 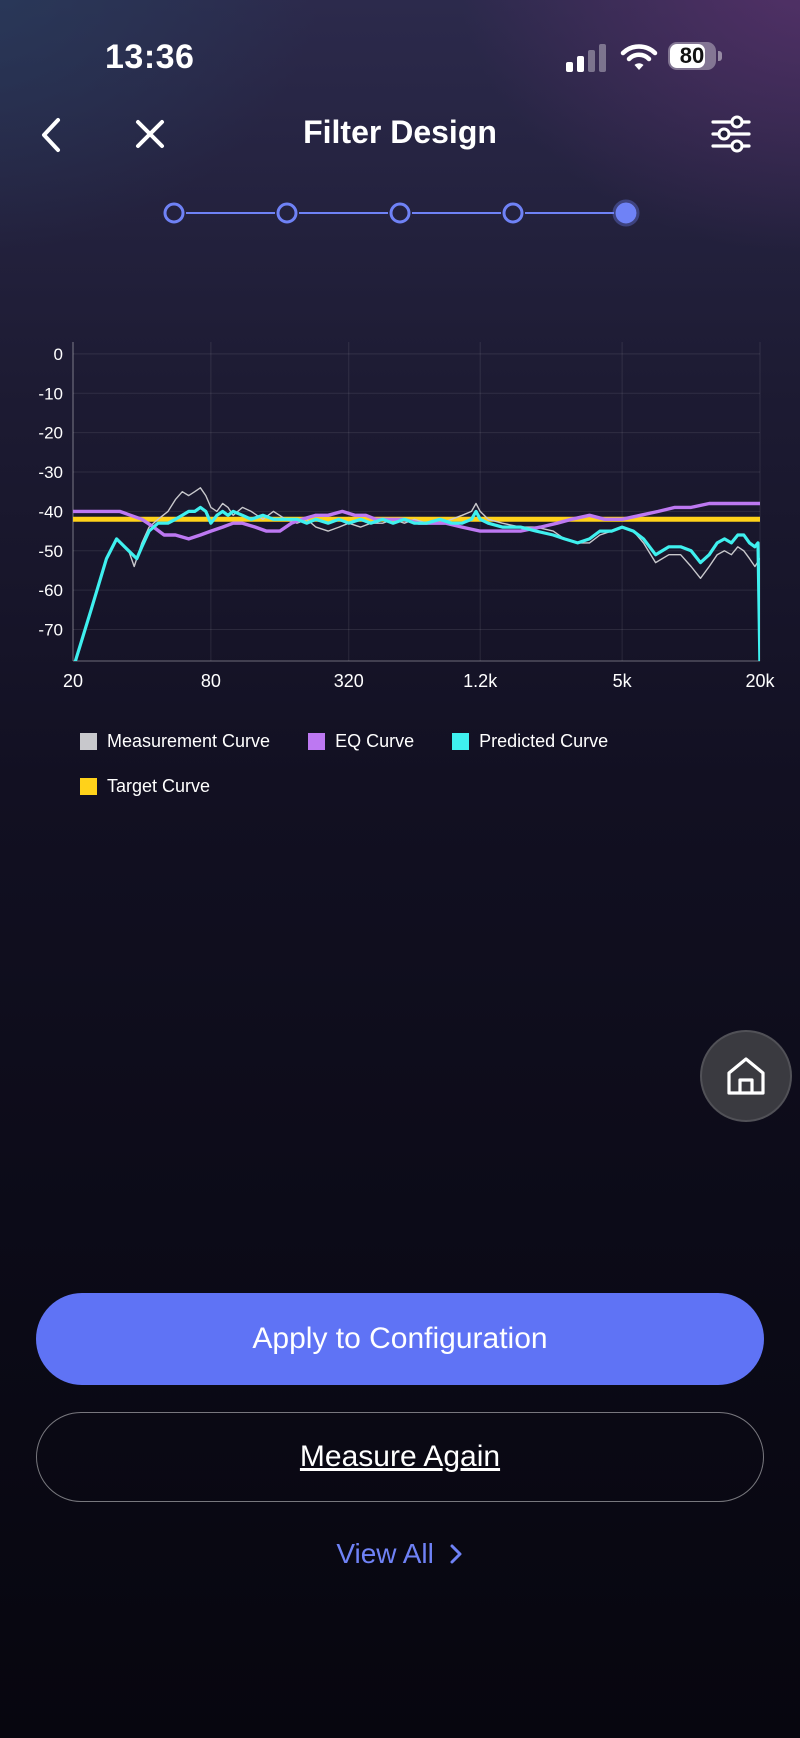 I want to click on view-all-link: View All, so click(x=400, y=1554).